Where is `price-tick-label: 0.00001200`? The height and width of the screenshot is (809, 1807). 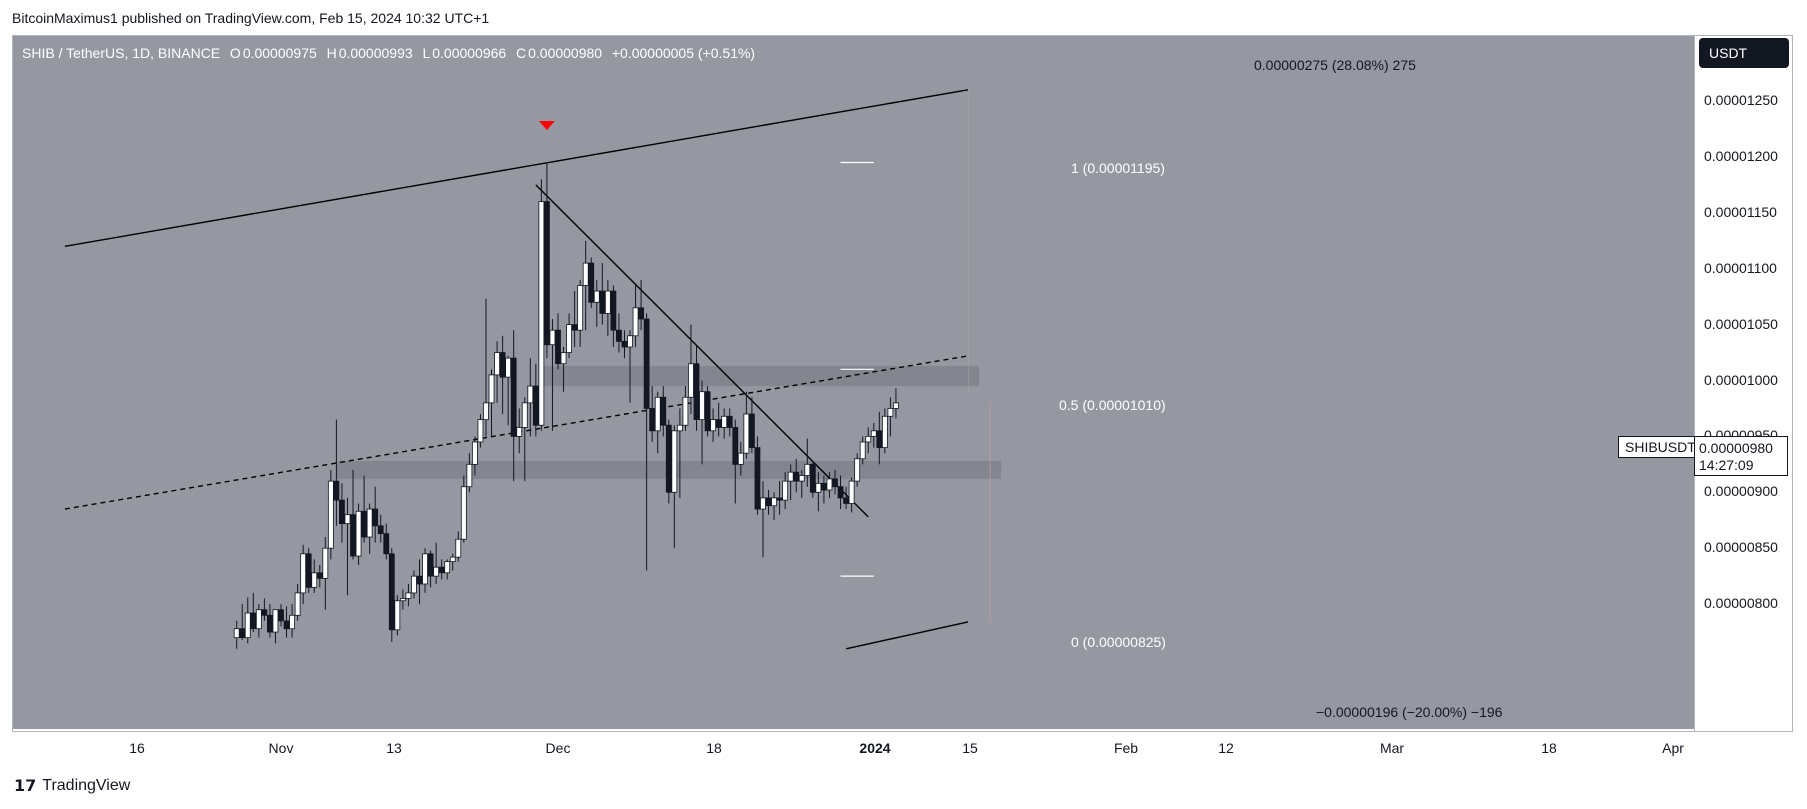
price-tick-label: 0.00001200 is located at coordinates (1741, 155).